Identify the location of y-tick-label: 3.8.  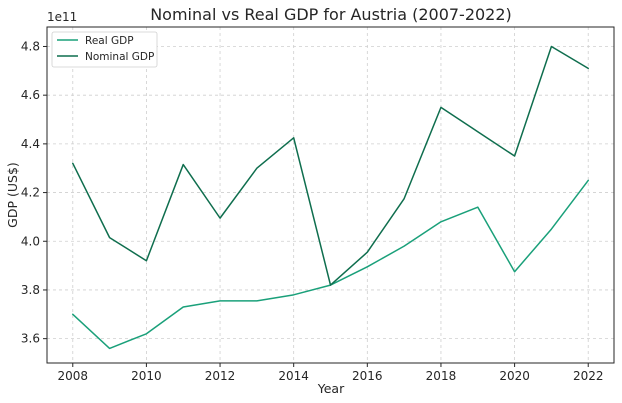
(30, 290).